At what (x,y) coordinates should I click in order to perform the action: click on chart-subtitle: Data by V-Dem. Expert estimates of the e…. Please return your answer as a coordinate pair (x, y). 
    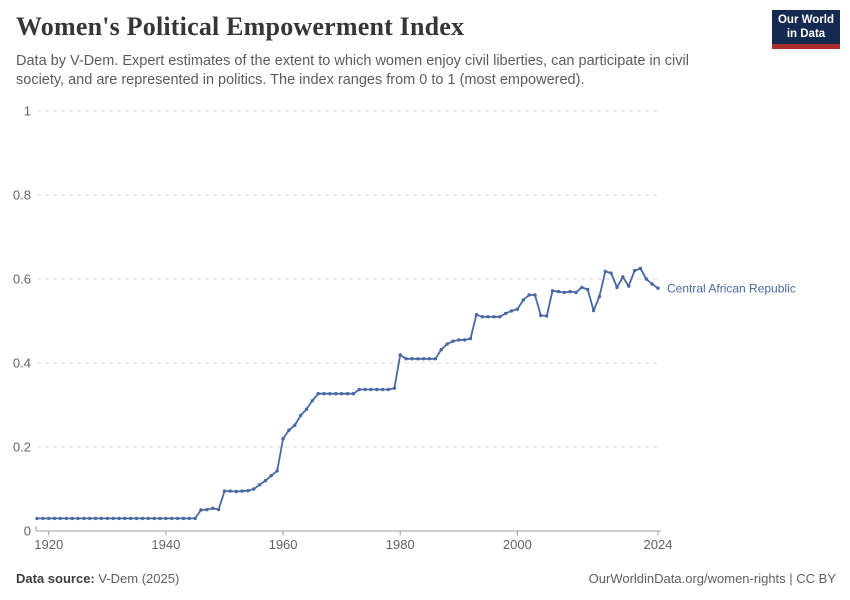
    Looking at the image, I should click on (352, 70).